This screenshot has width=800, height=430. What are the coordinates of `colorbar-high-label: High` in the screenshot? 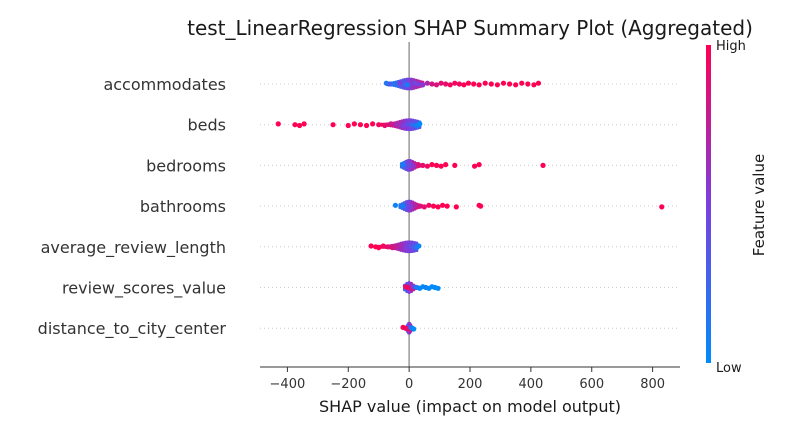 It's located at (731, 46).